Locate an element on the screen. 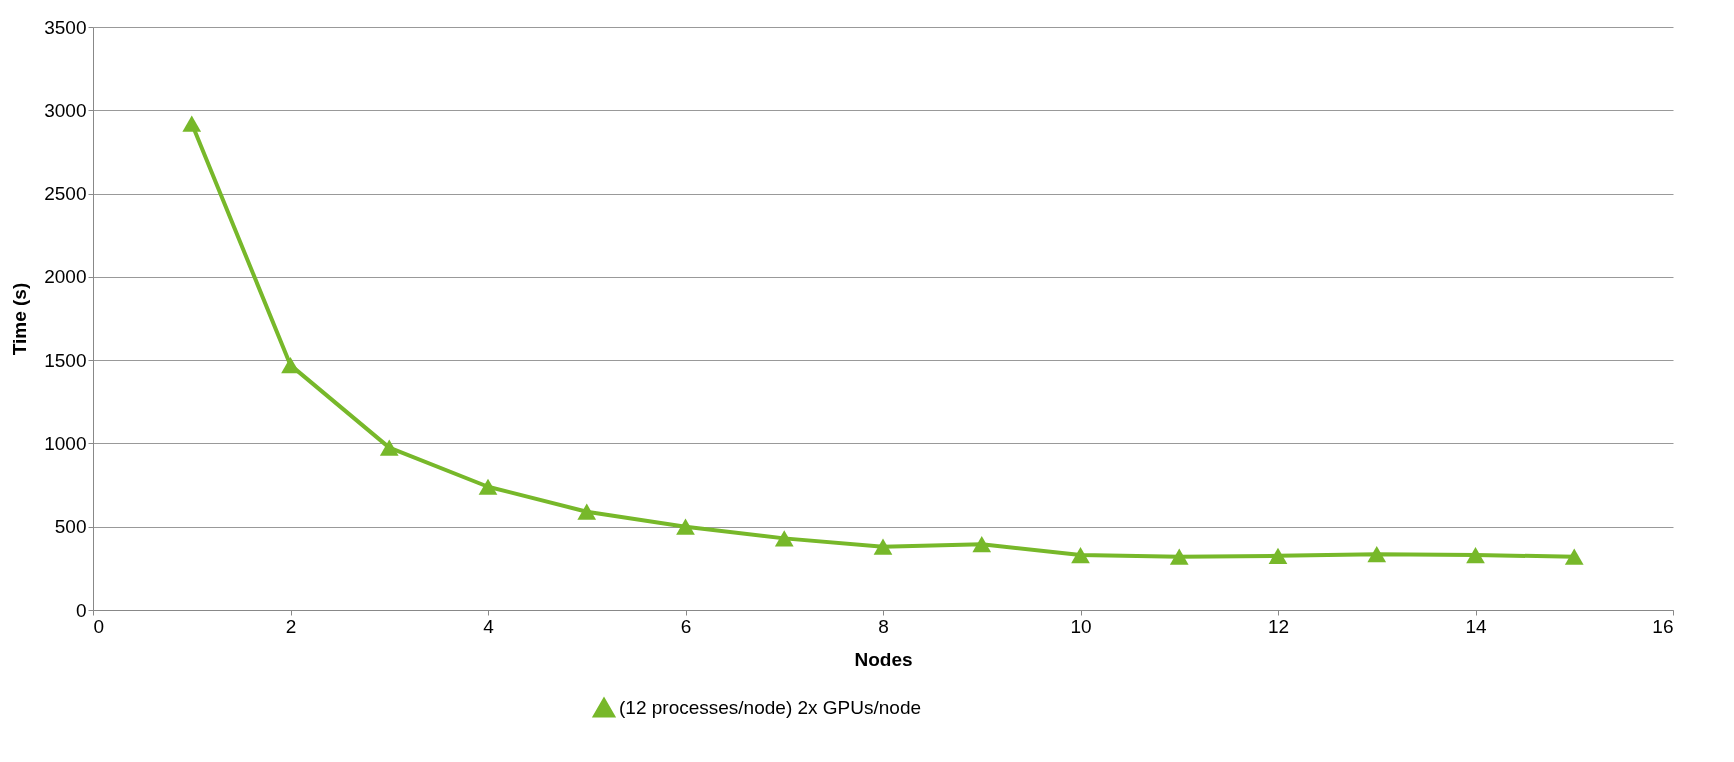  y-tick-label: 2500 is located at coordinates (65, 194).